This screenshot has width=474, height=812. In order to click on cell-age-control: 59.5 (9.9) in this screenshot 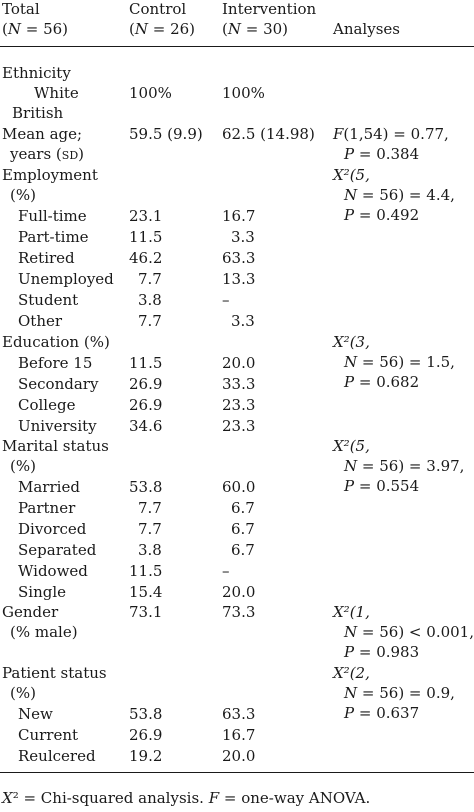, I will do `click(166, 134)`.